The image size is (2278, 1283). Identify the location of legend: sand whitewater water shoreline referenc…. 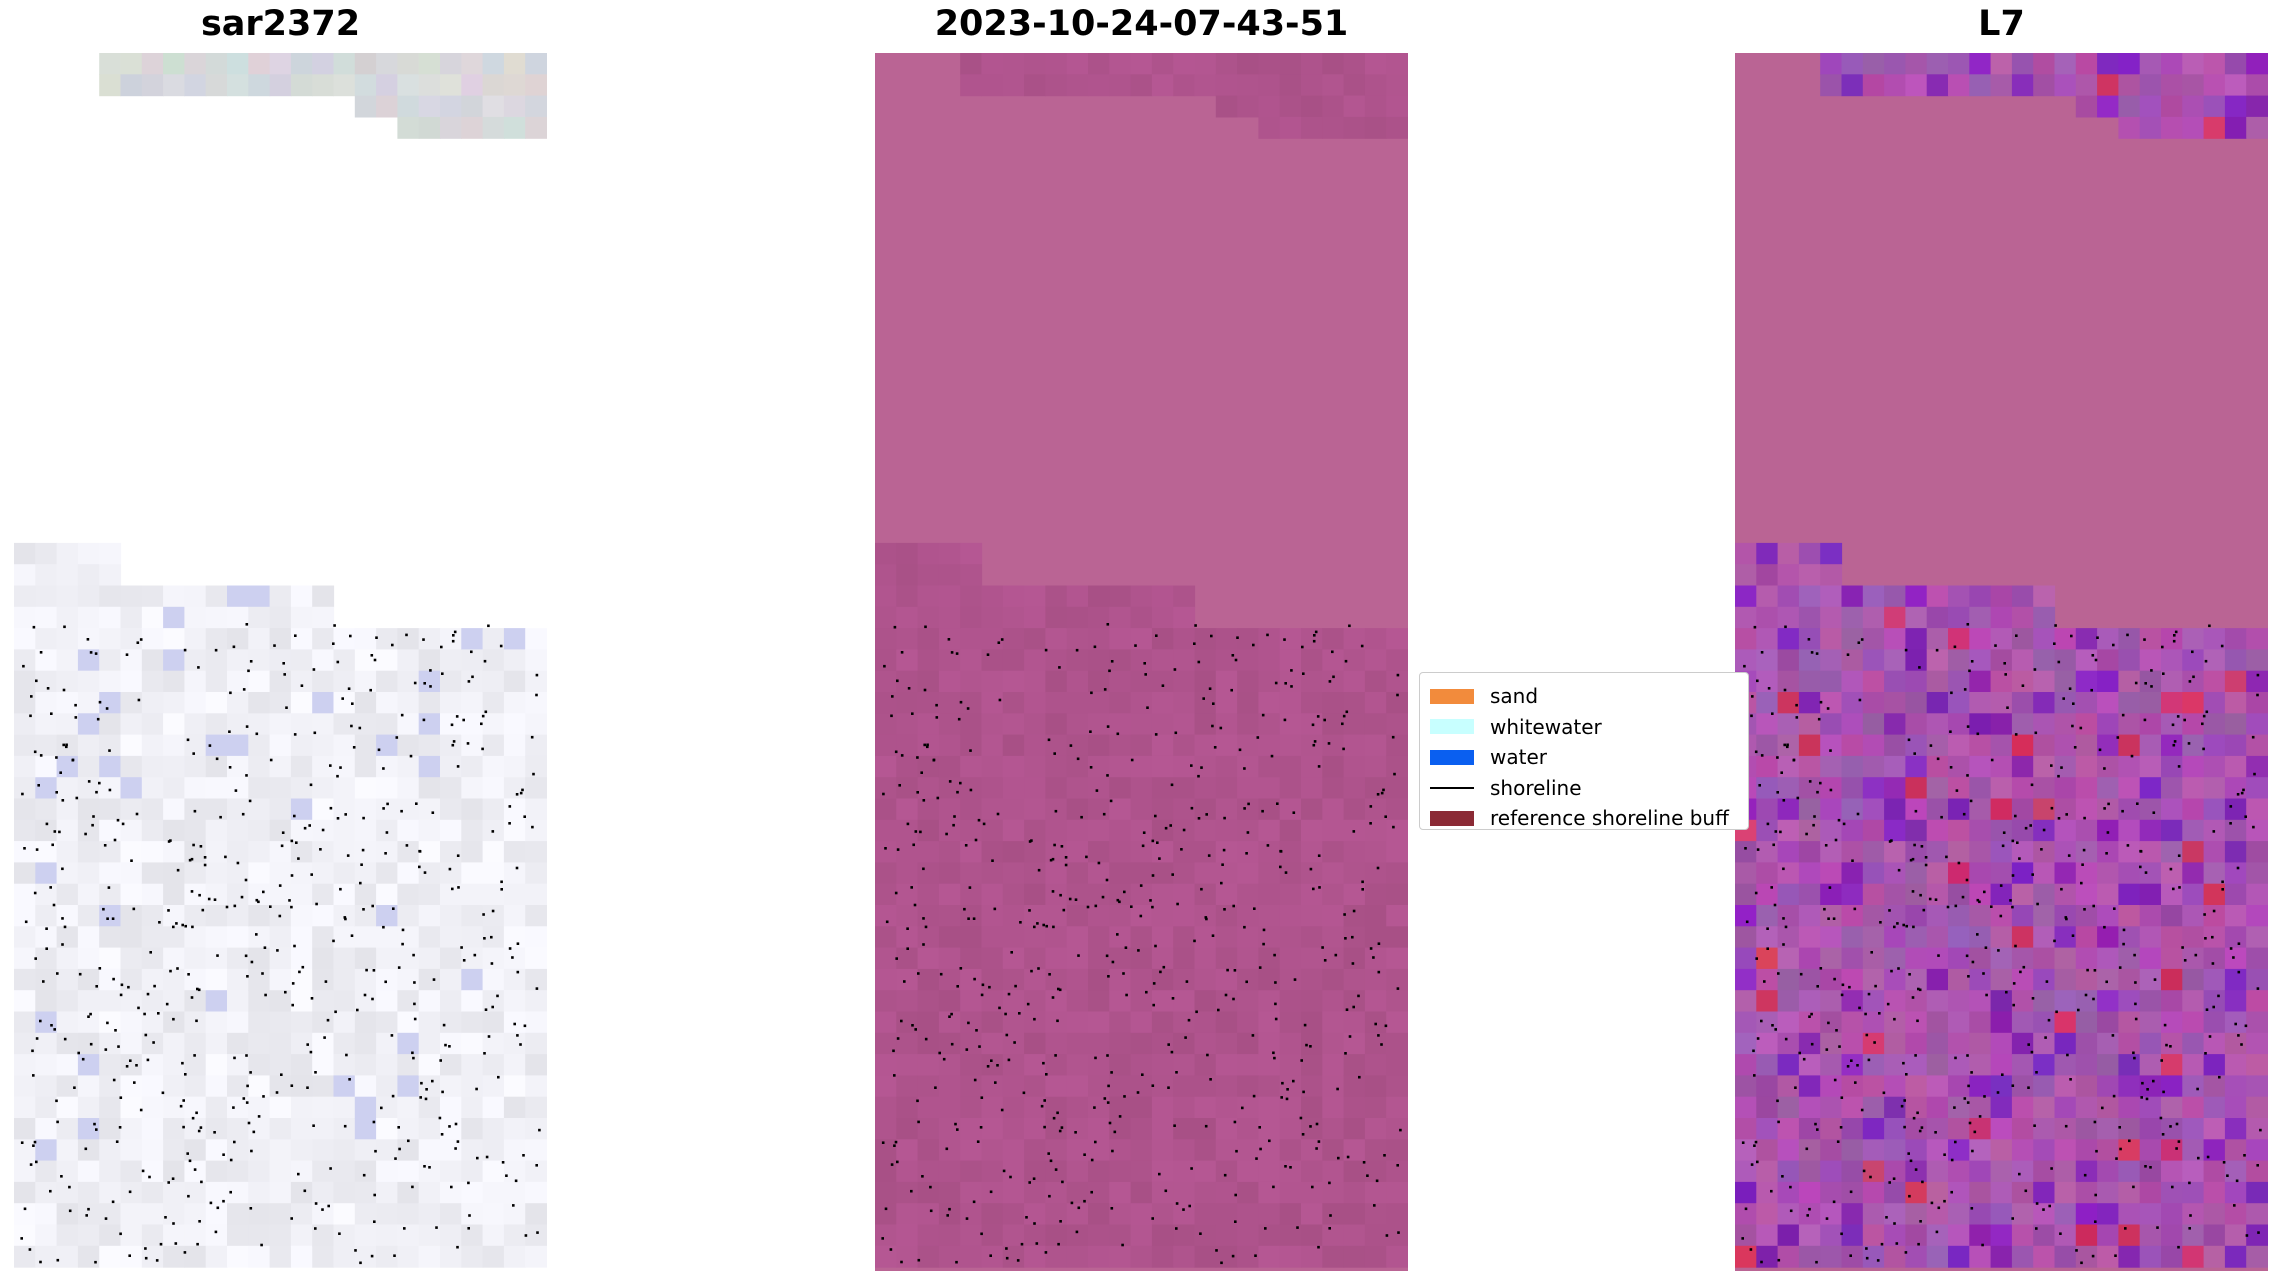
(1584, 751).